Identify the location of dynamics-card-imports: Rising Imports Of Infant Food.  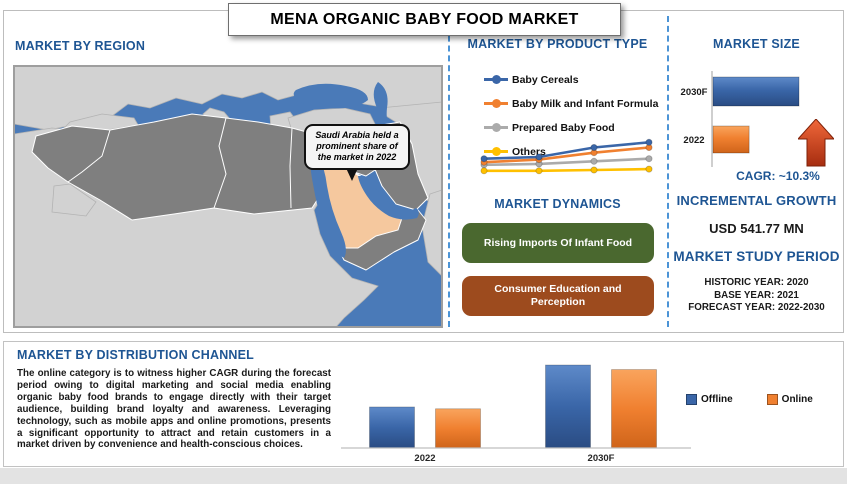
(558, 243).